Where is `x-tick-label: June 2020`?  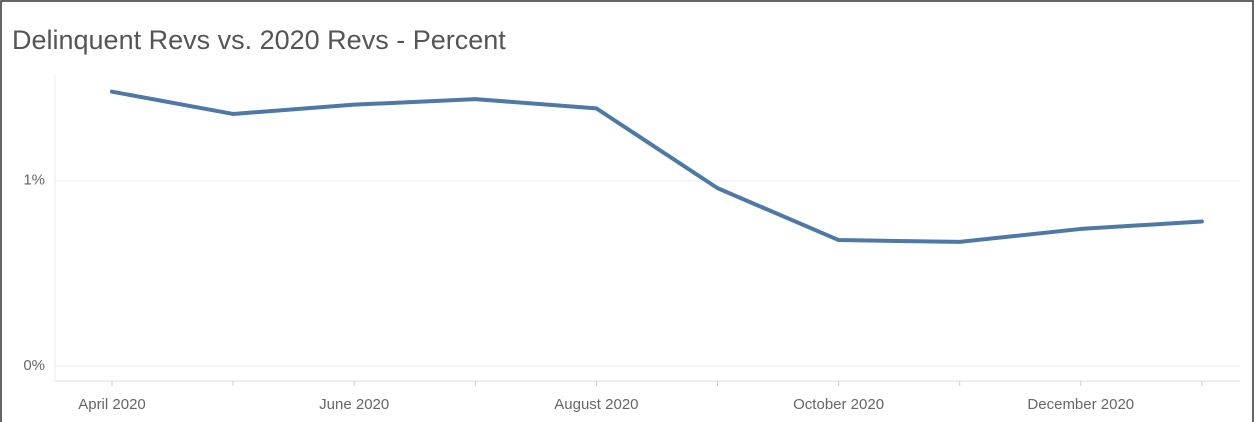 x-tick-label: June 2020 is located at coordinates (354, 404).